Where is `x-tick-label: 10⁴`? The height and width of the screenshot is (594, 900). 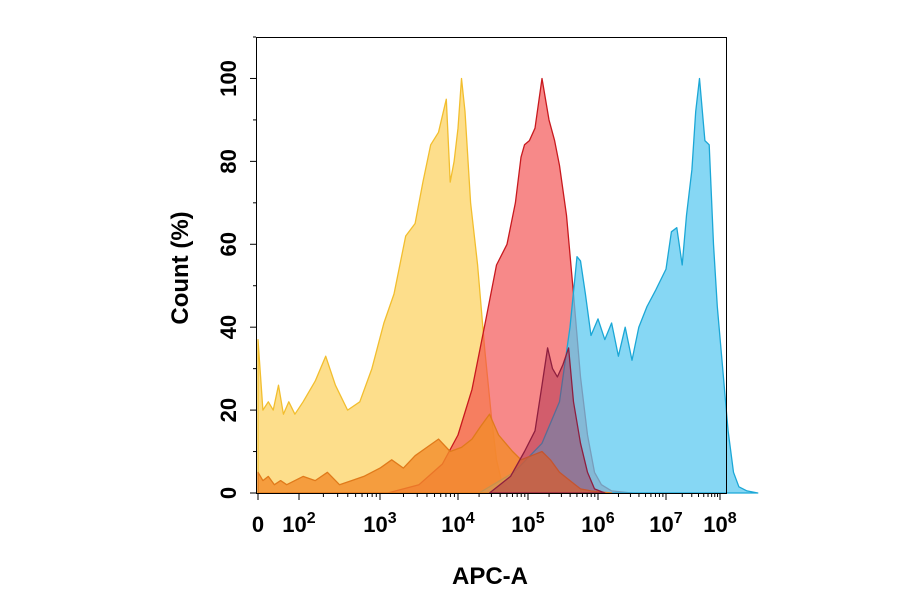 x-tick-label: 10⁴ is located at coordinates (457, 523).